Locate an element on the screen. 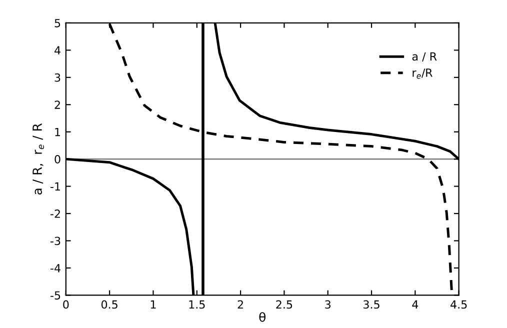 The height and width of the screenshot is (328, 507). y-tick-label: -4 is located at coordinates (55, 268).